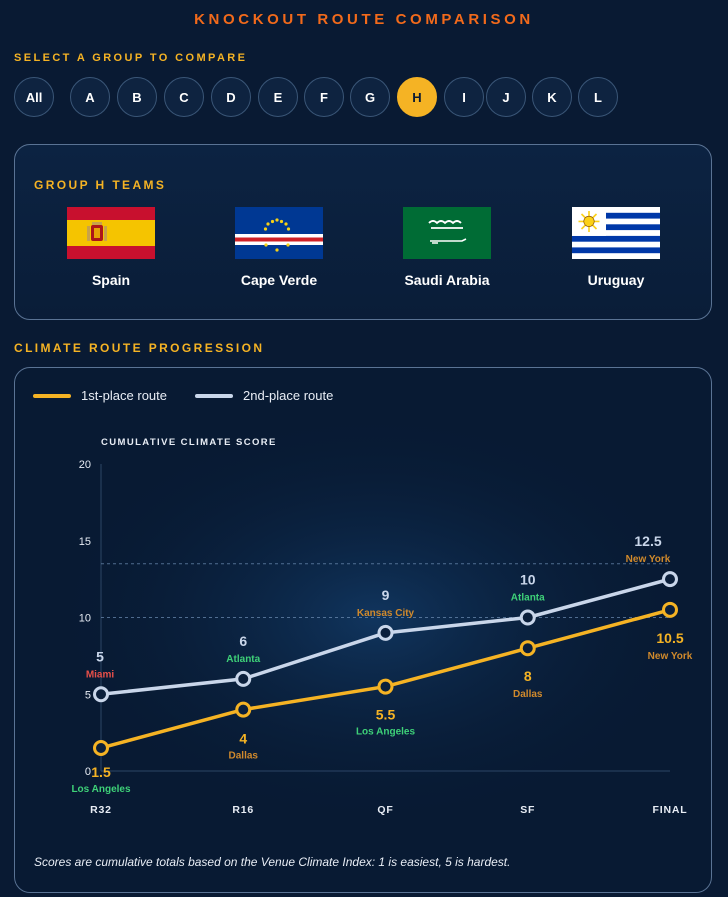  Describe the element at coordinates (85, 619) in the screenshot. I see `y-tick-label: 10` at that location.